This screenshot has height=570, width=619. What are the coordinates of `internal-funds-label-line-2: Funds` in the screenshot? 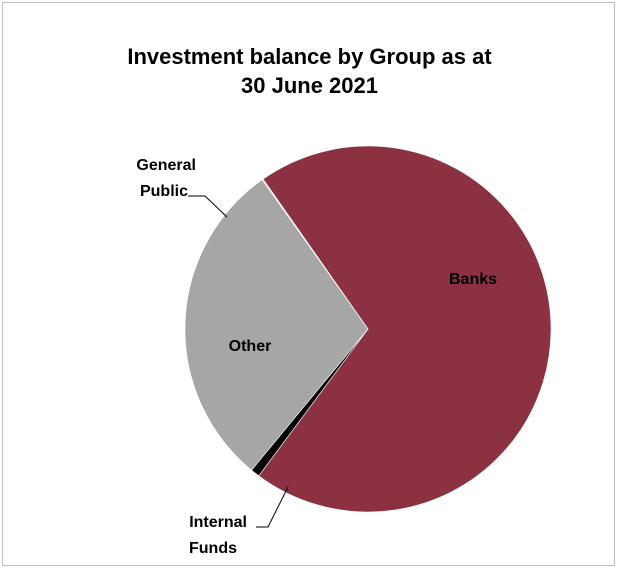 It's located at (213, 548).